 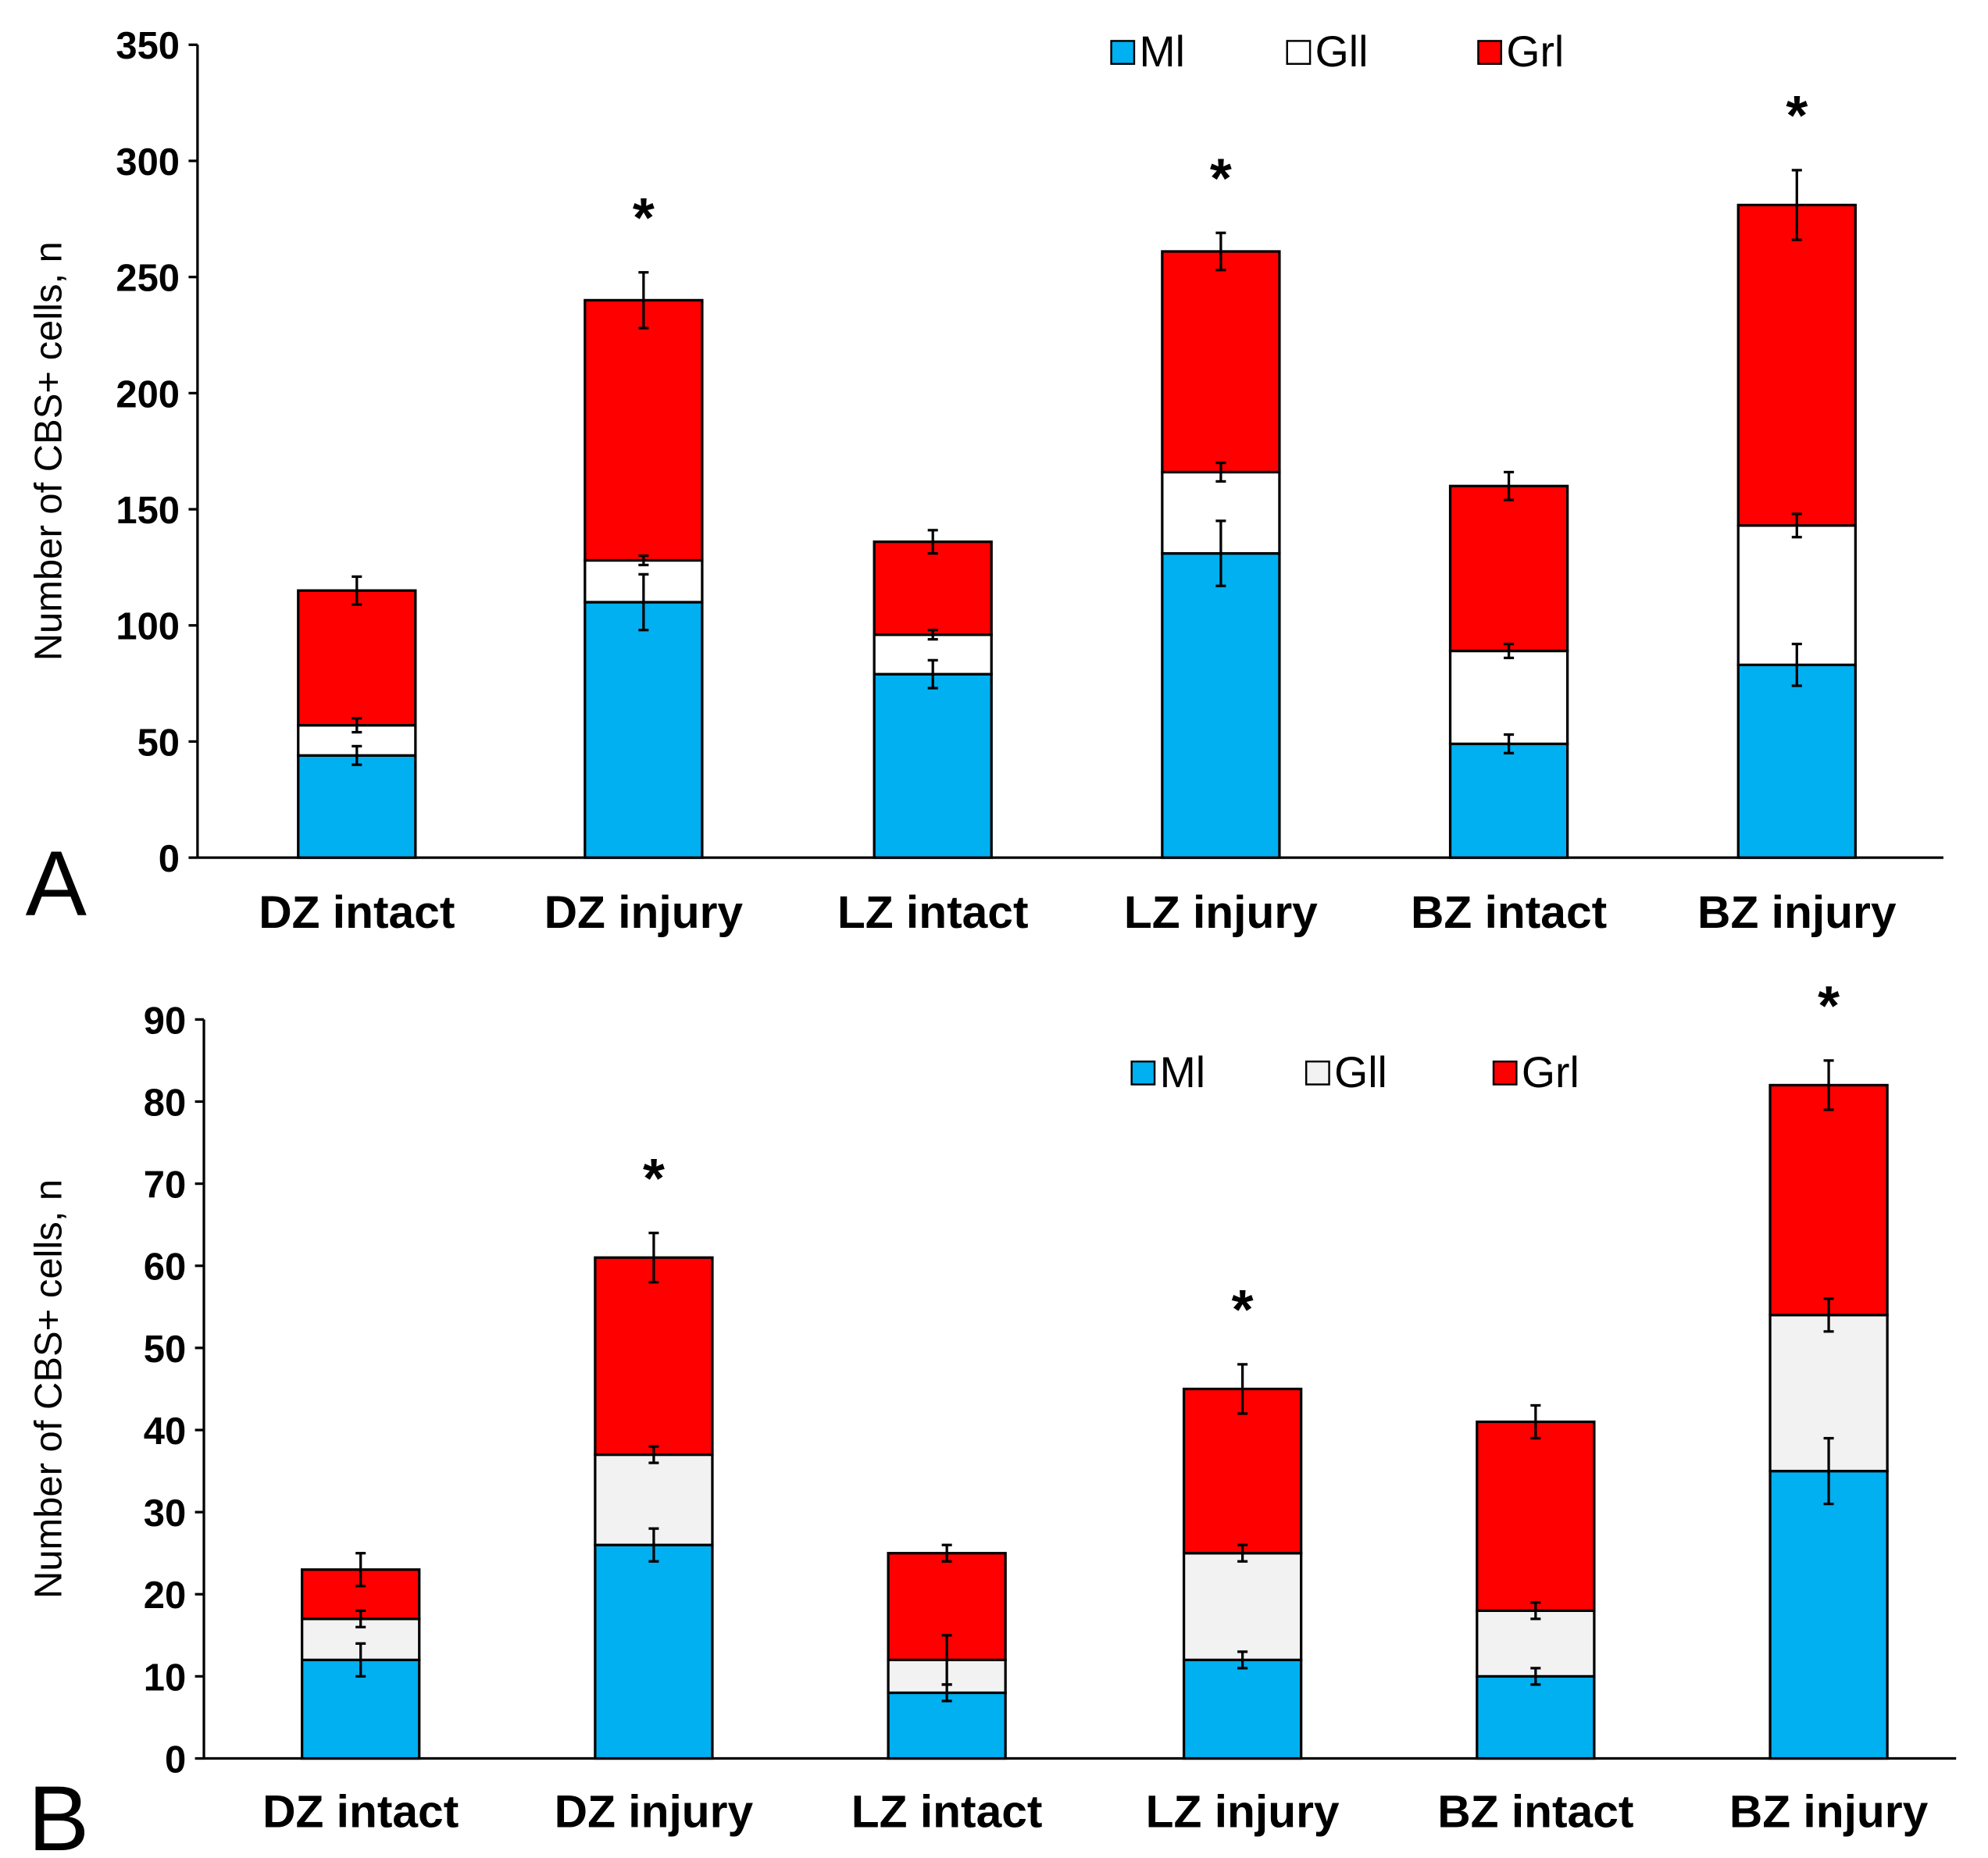 I want to click on y-tick-label: 150, so click(x=148, y=511).